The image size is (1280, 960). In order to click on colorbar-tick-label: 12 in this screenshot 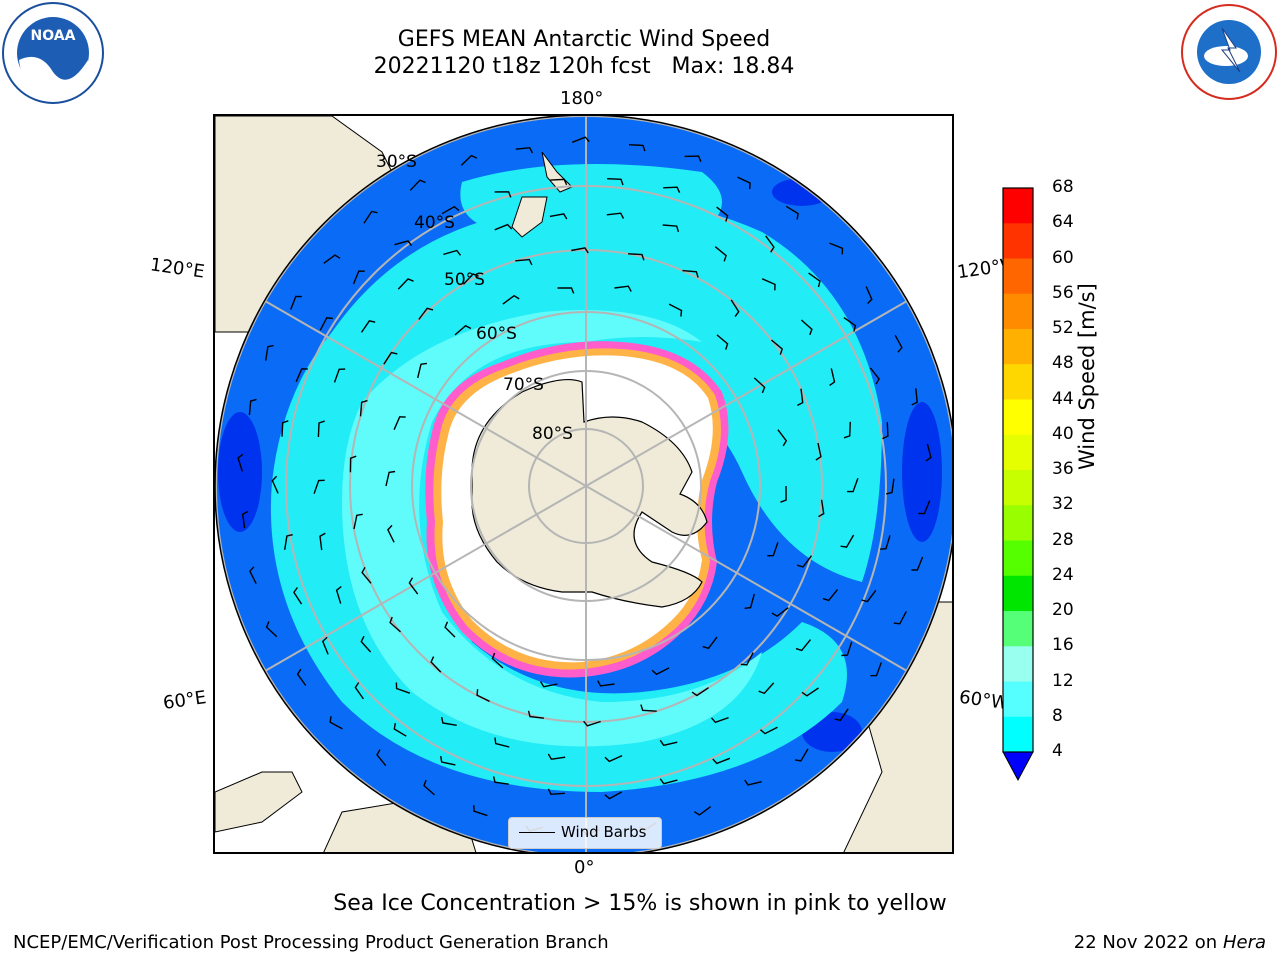, I will do `click(1063, 680)`.